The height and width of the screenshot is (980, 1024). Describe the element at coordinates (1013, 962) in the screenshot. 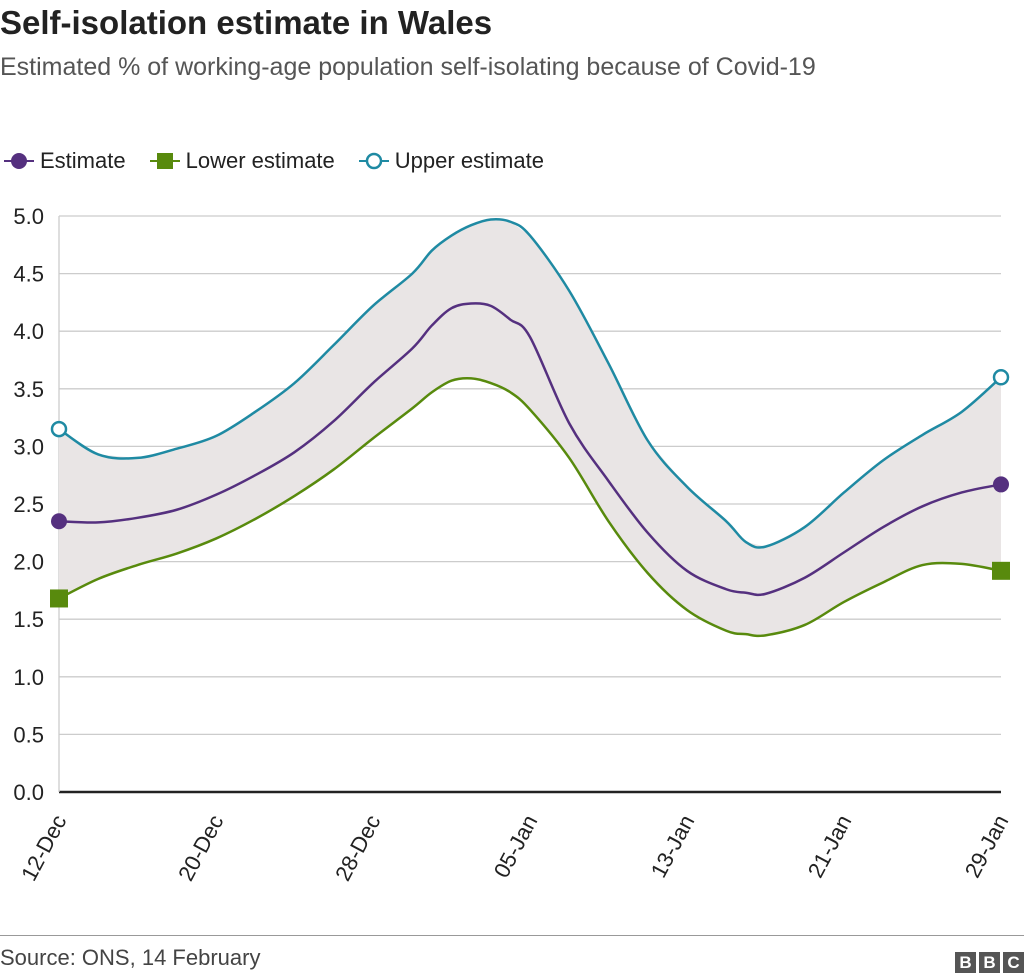

I see `logo-letter: C` at that location.